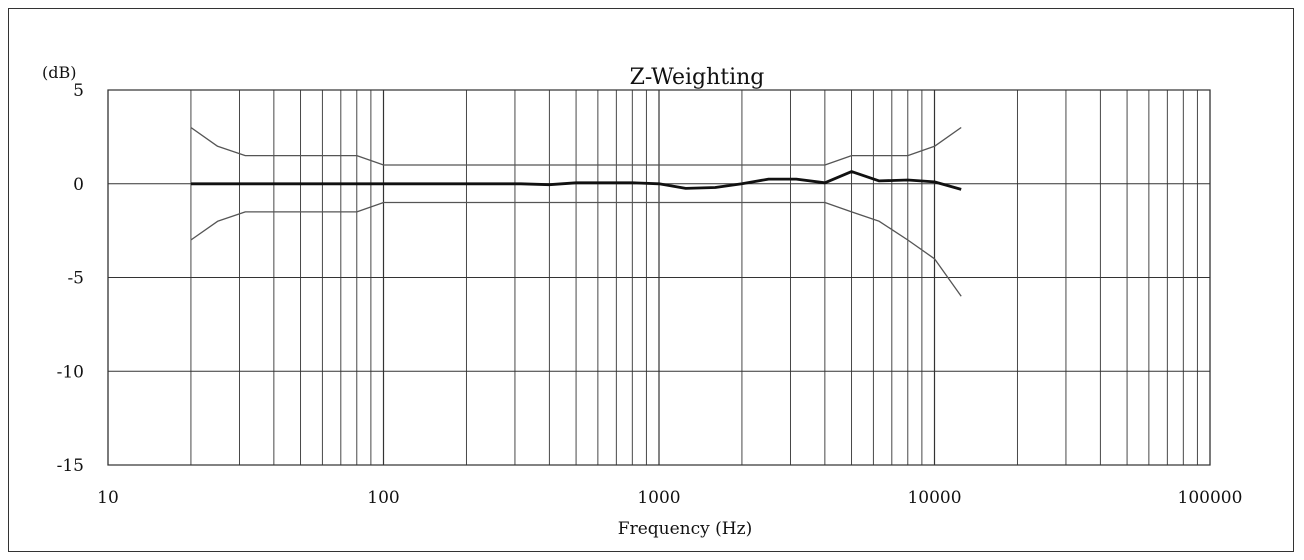 Image resolution: width=1304 pixels, height=560 pixels. I want to click on y-tick-label: 5, so click(78, 91).